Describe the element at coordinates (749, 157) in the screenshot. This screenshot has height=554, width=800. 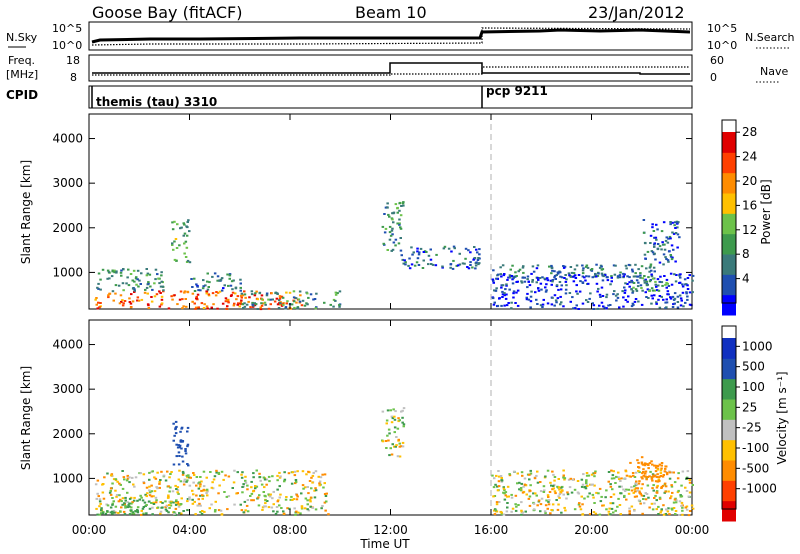
I see `colorbar-tick-label: 24` at that location.